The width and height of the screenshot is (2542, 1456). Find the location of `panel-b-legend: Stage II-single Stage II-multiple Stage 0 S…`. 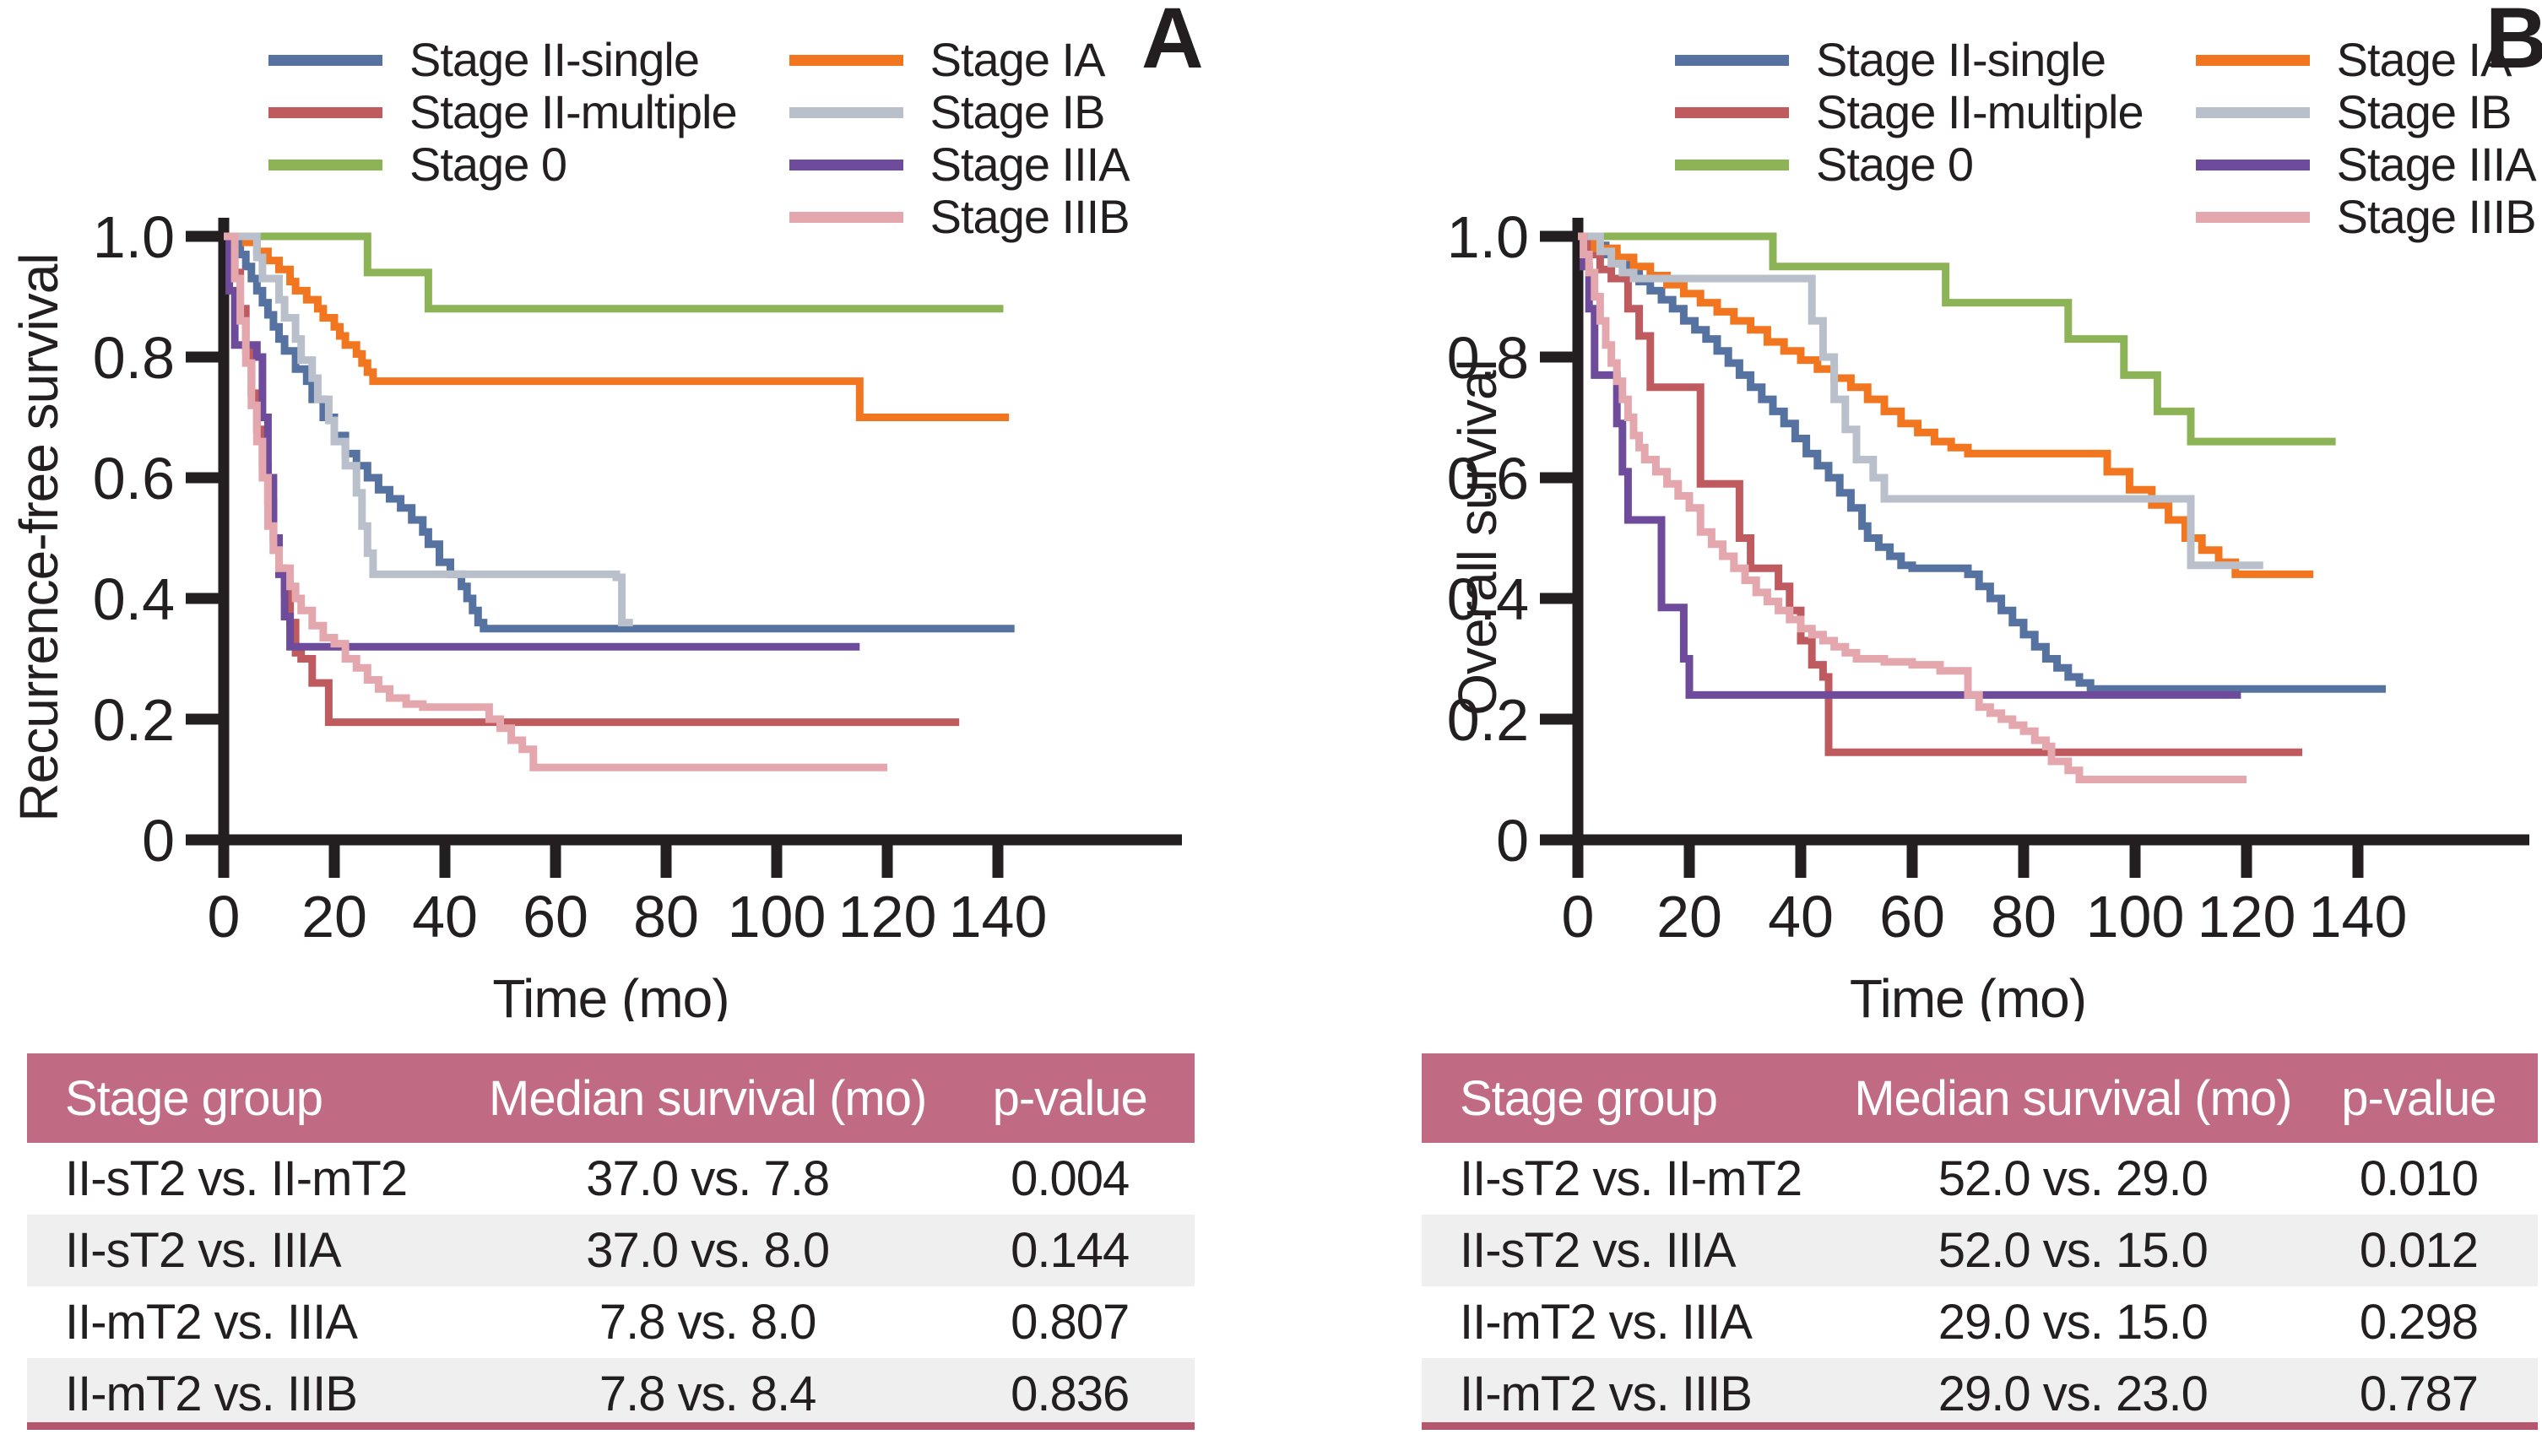

panel-b-legend: Stage II-single Stage II-multiple Stage 0 S… is located at coordinates (2106, 138).